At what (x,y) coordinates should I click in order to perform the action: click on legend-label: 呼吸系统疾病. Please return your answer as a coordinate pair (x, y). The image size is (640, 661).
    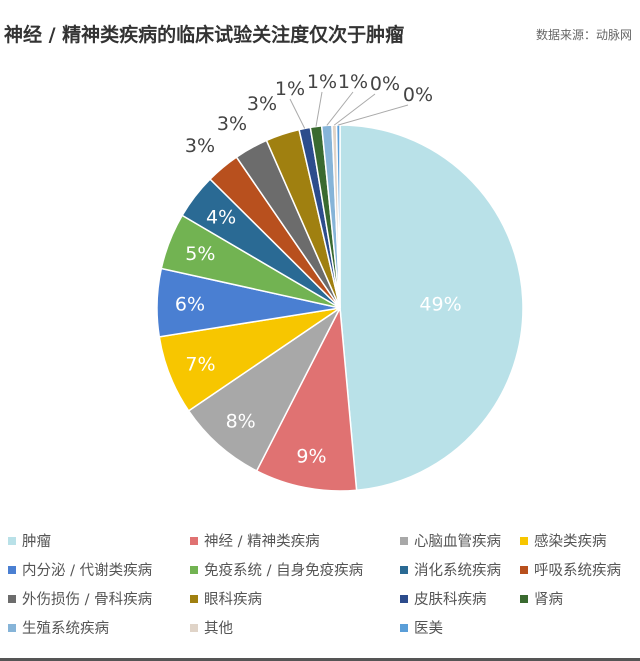
    Looking at the image, I should click on (577, 571).